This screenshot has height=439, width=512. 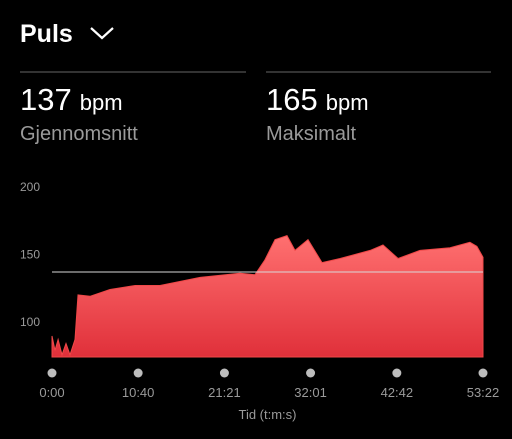 I want to click on x-tick-label: 10:40, so click(x=138, y=392).